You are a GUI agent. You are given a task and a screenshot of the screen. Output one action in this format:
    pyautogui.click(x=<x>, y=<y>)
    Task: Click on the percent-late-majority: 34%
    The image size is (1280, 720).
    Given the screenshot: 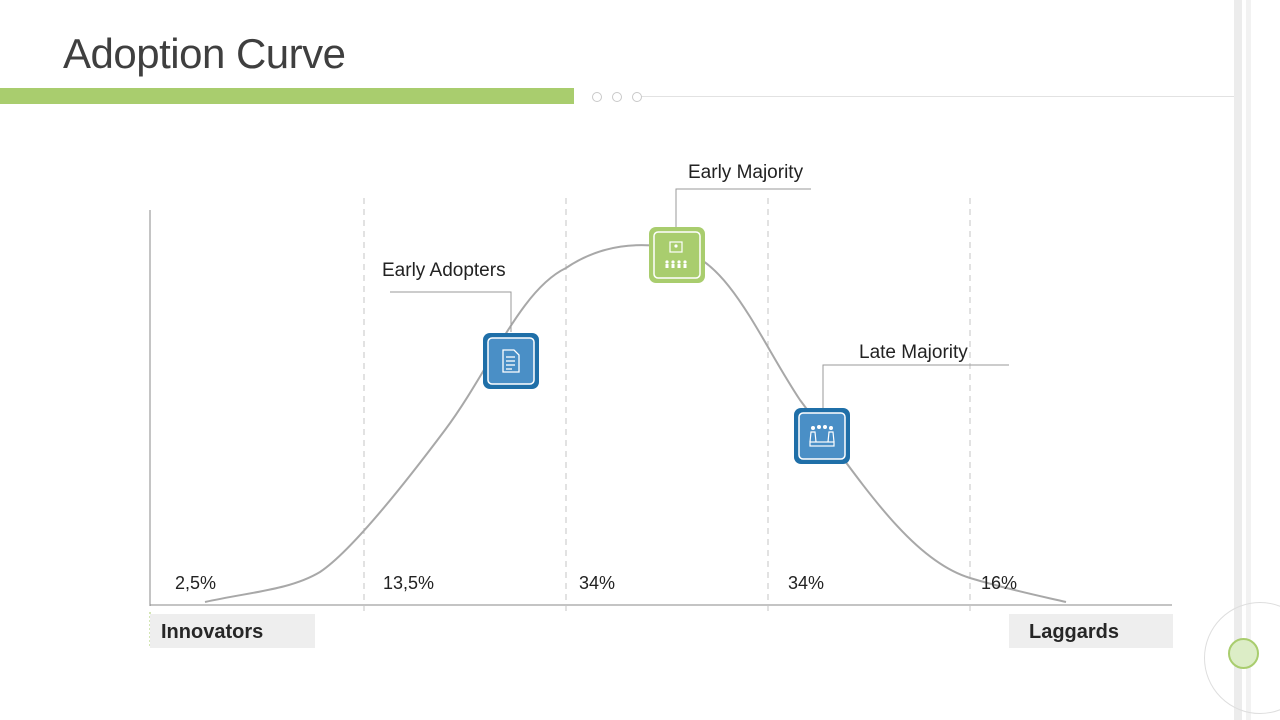 What is the action you would take?
    pyautogui.click(x=806, y=583)
    